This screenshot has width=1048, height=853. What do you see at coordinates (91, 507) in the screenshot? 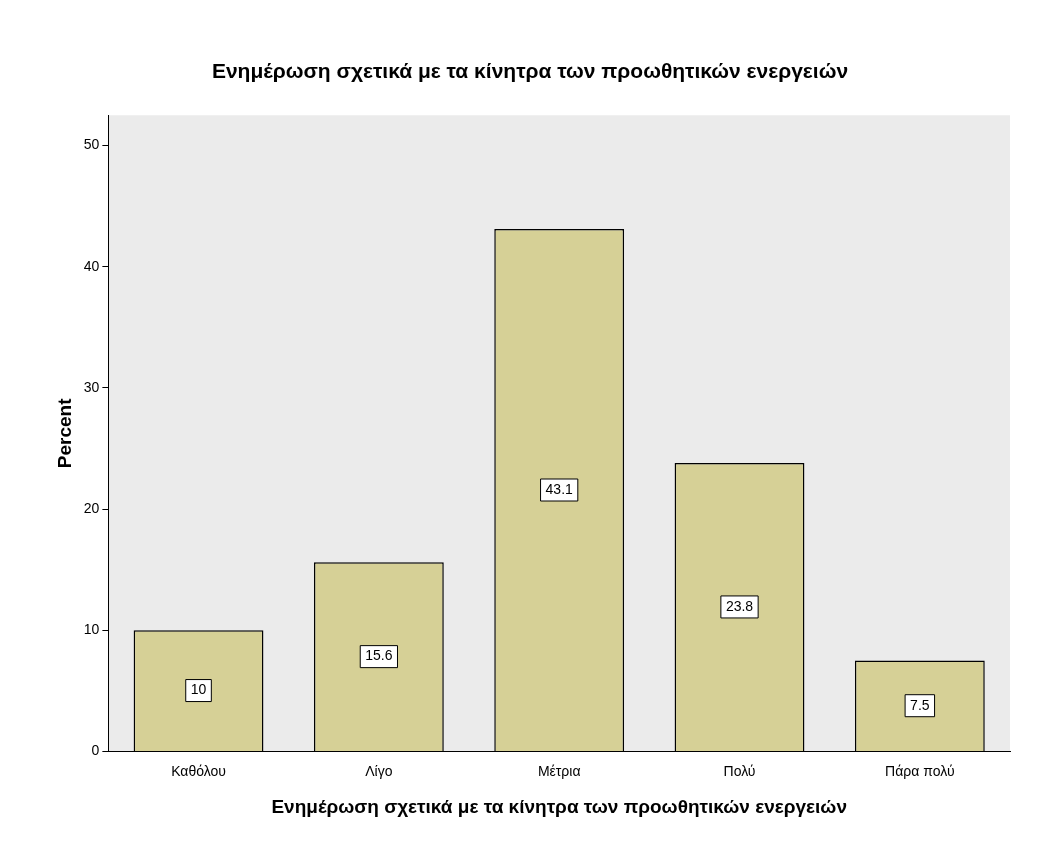
I see `y-tick-label: 20` at bounding box center [91, 507].